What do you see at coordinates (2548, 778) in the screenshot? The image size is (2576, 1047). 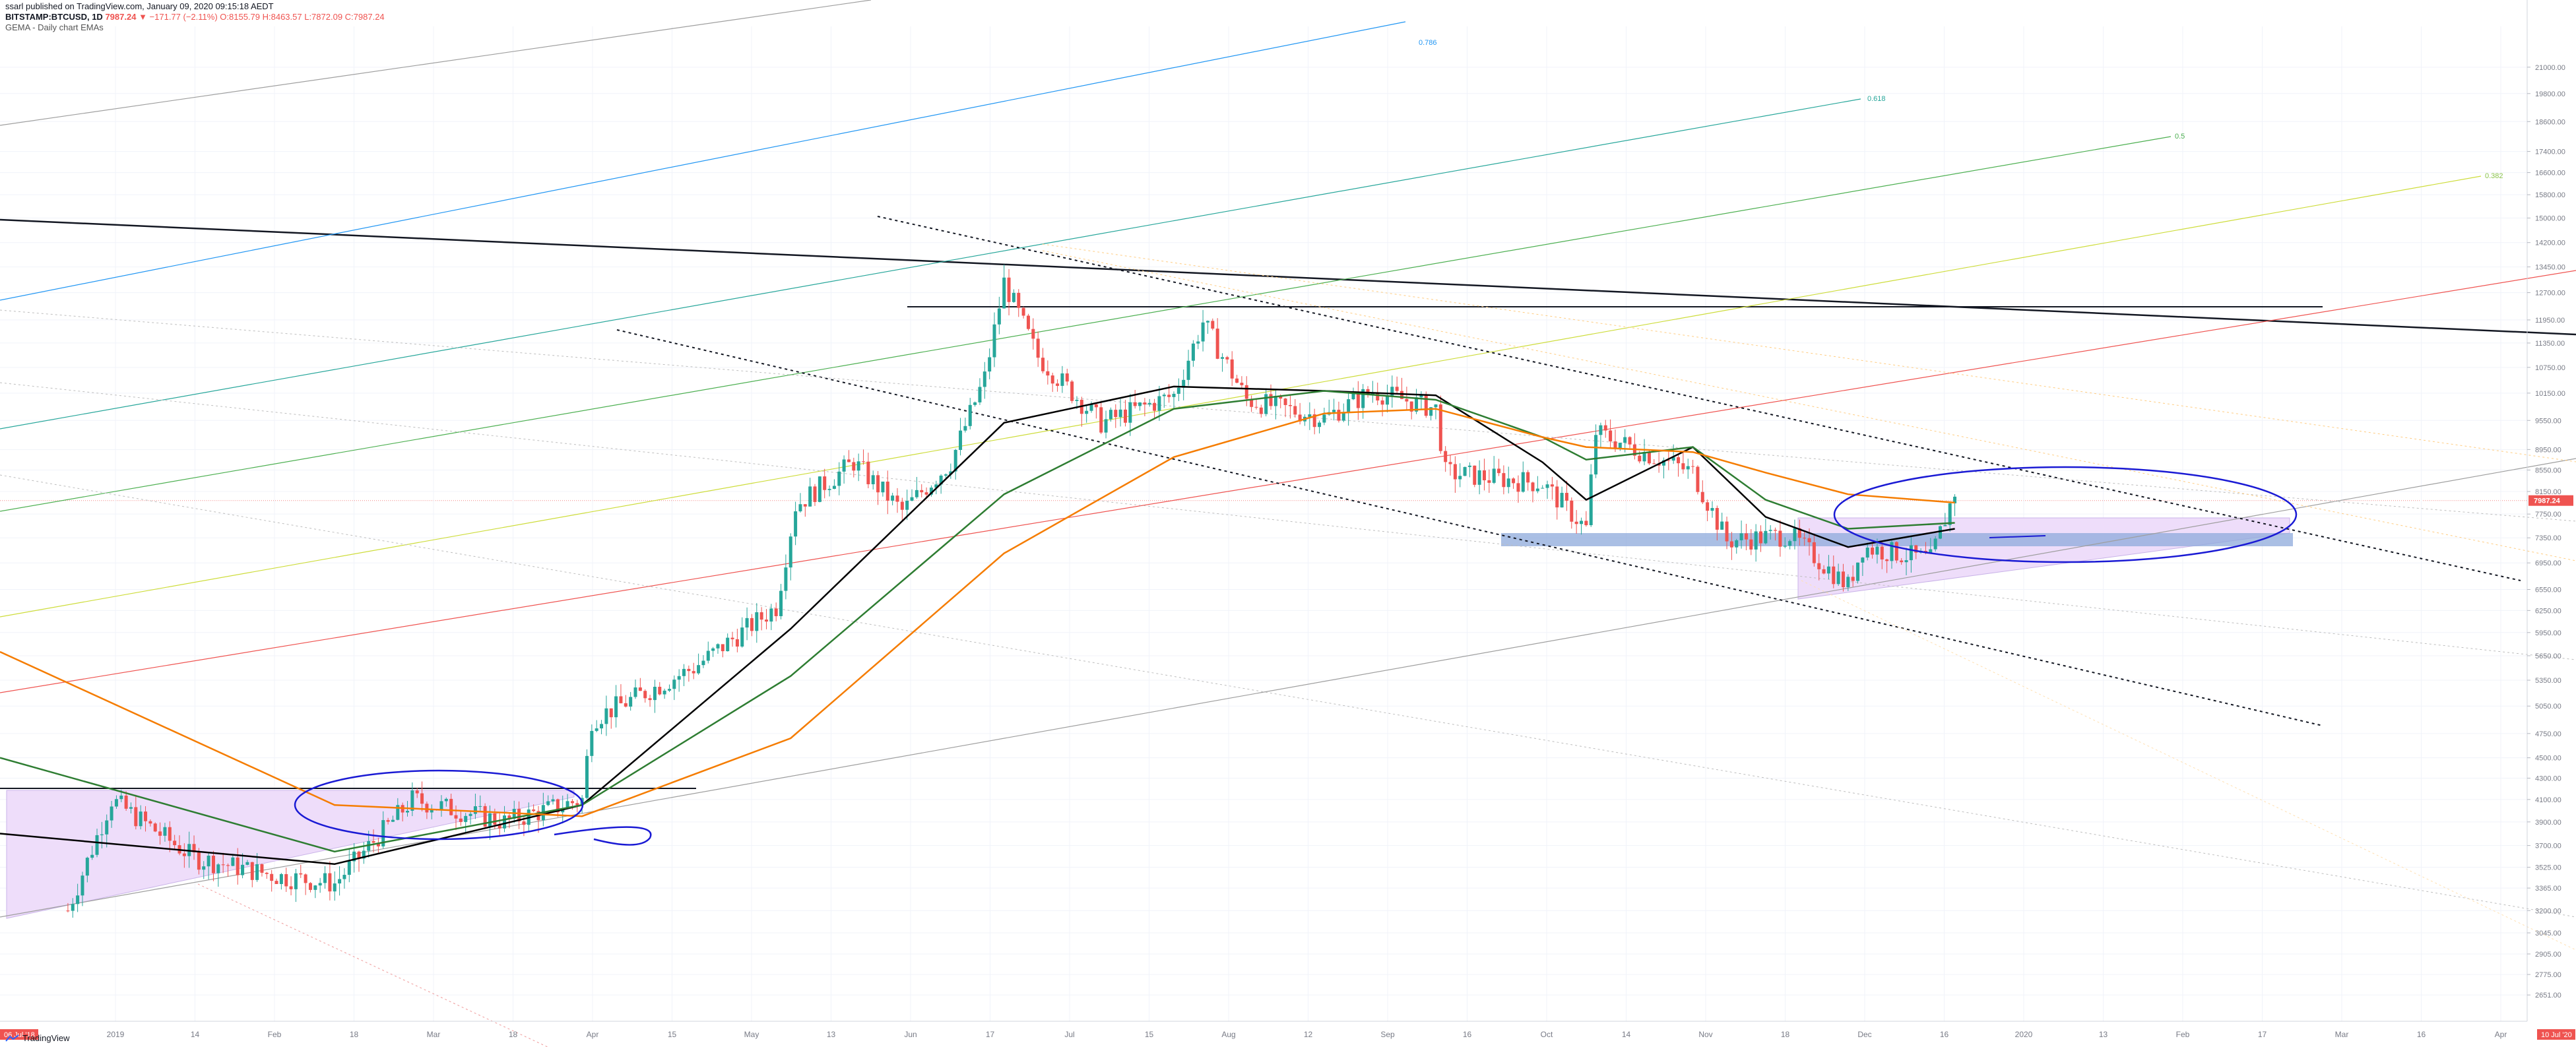 I see `price-tick-label: 4300.00` at bounding box center [2548, 778].